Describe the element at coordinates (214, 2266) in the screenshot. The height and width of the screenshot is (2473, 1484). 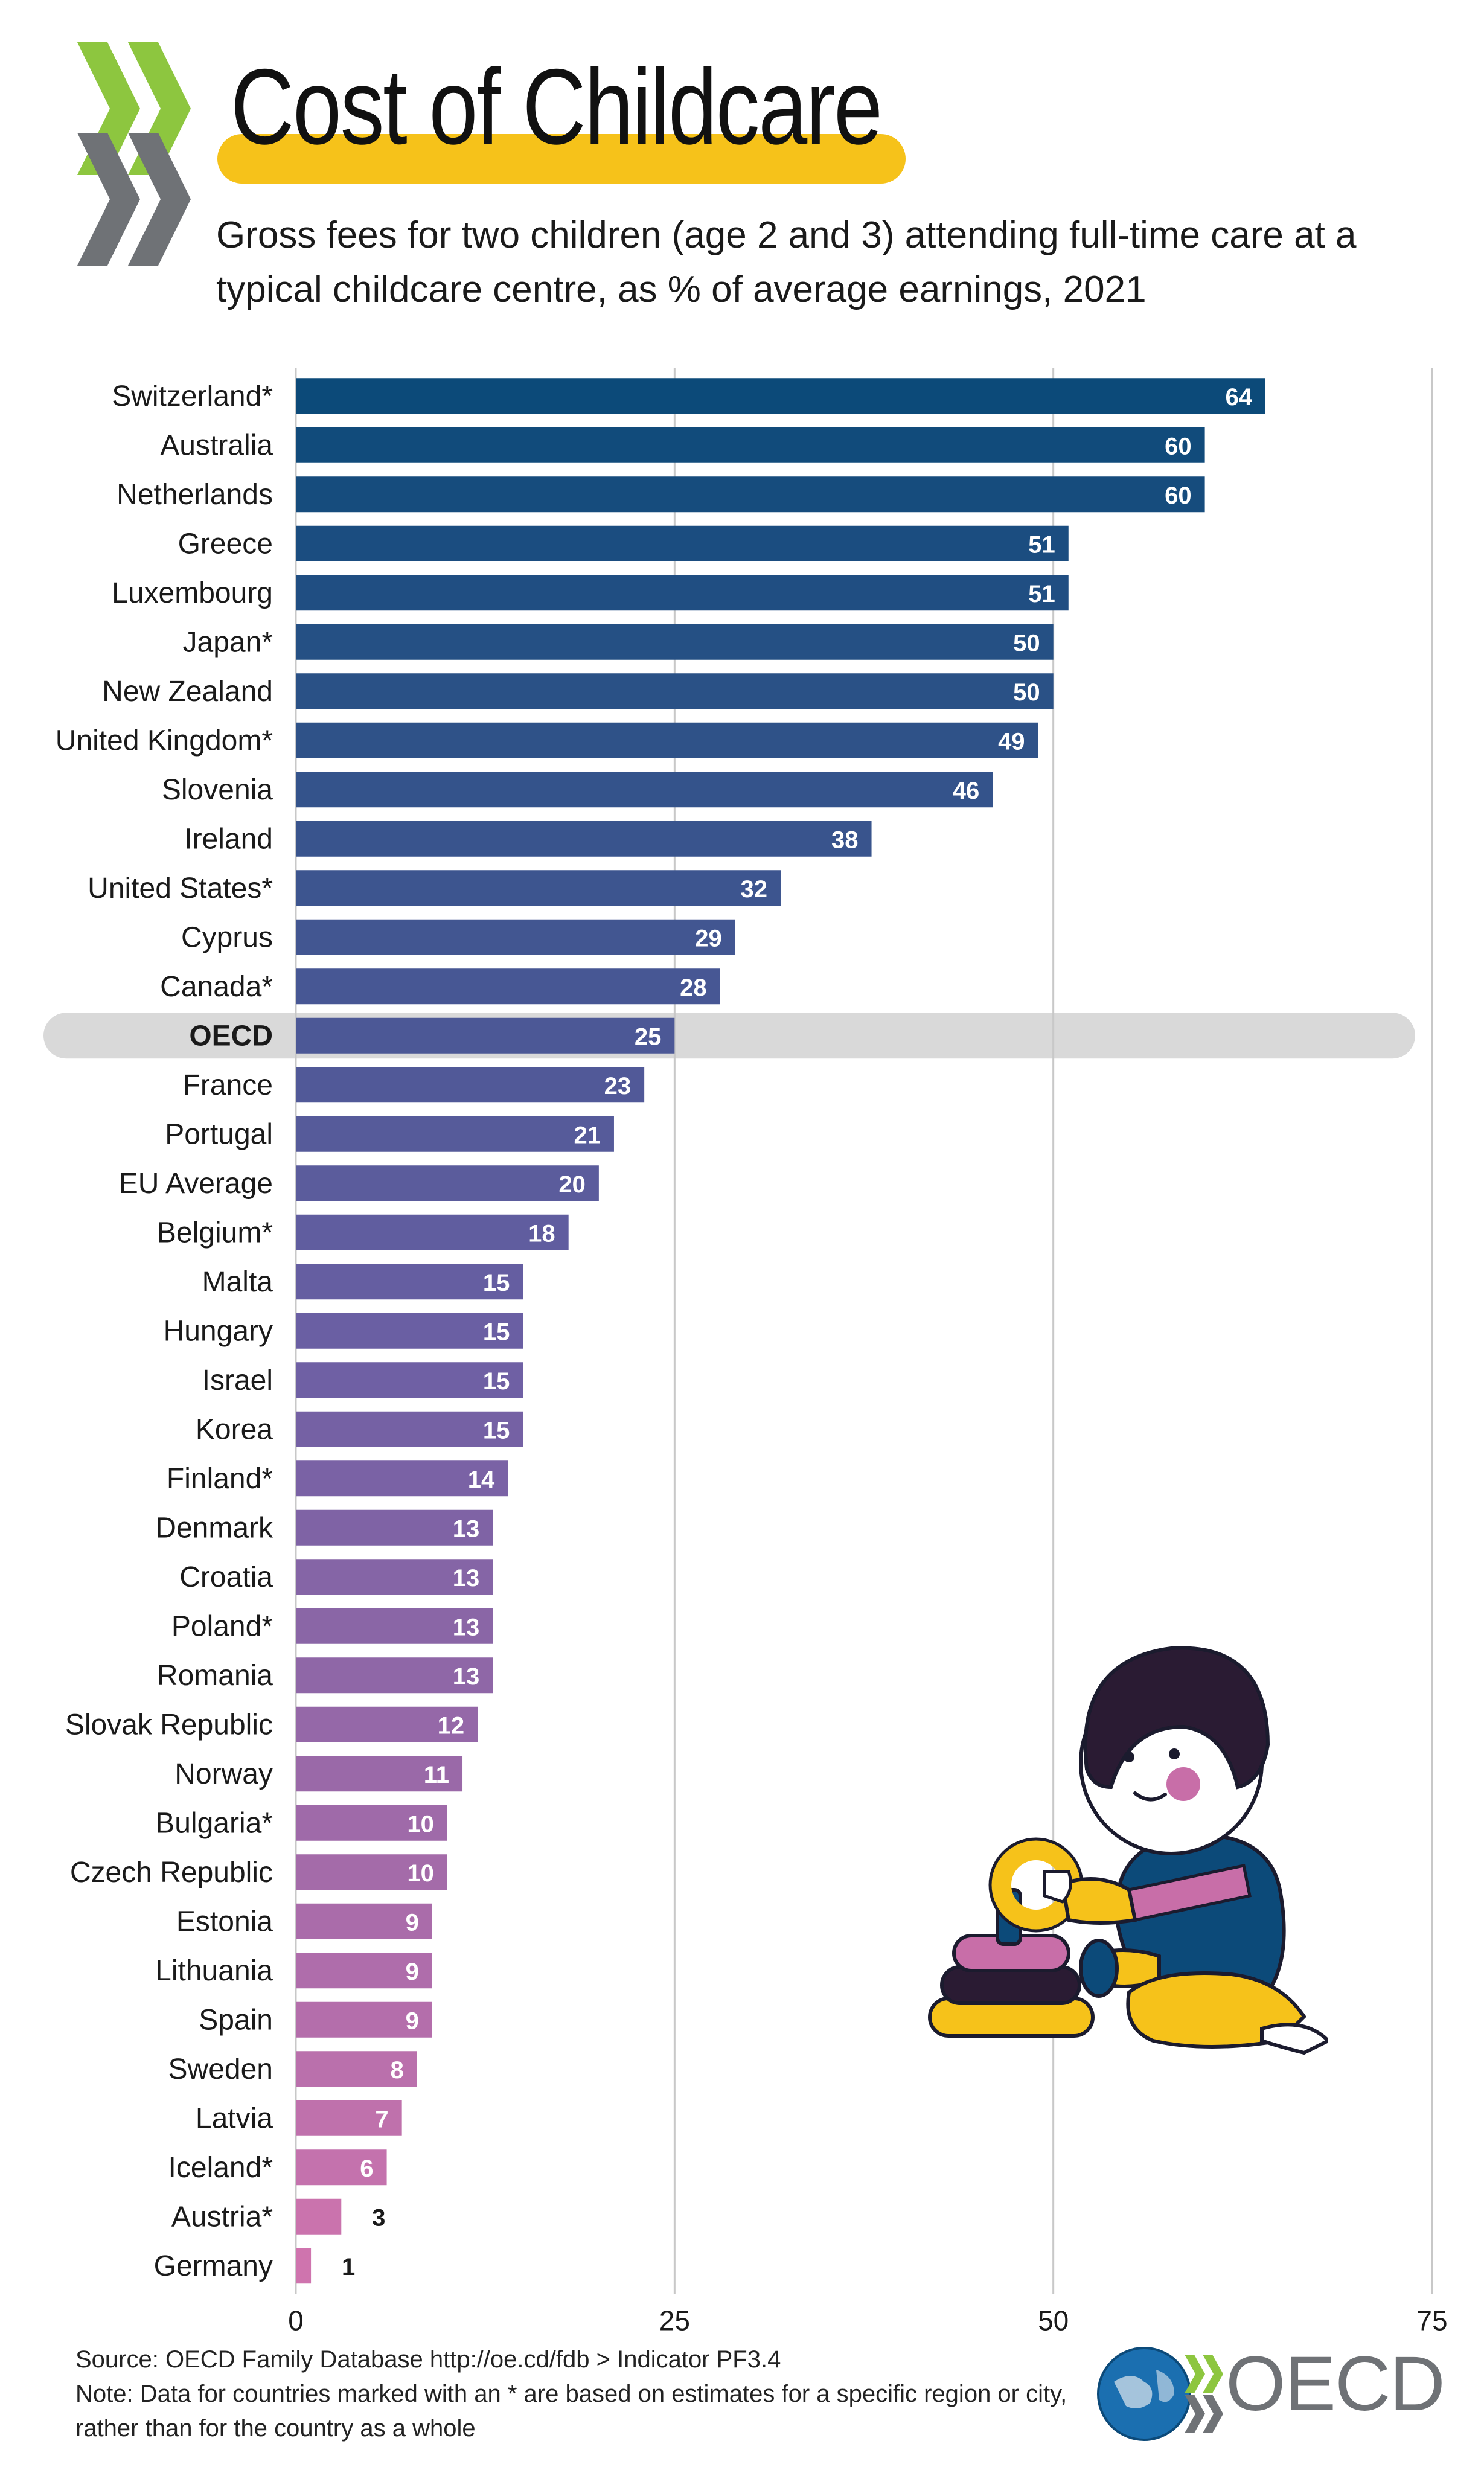
I see `category-label: Germany` at that location.